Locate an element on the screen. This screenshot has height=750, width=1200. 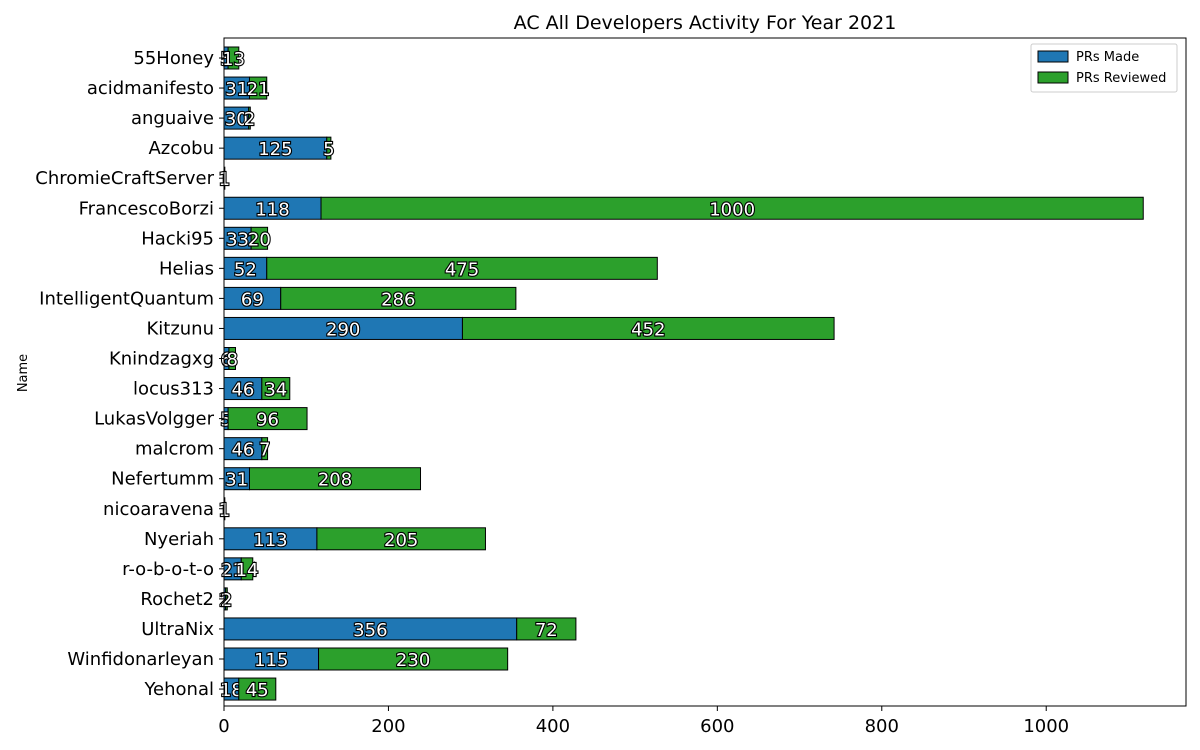
y-tick-label: UltraNix is located at coordinates (177, 629).